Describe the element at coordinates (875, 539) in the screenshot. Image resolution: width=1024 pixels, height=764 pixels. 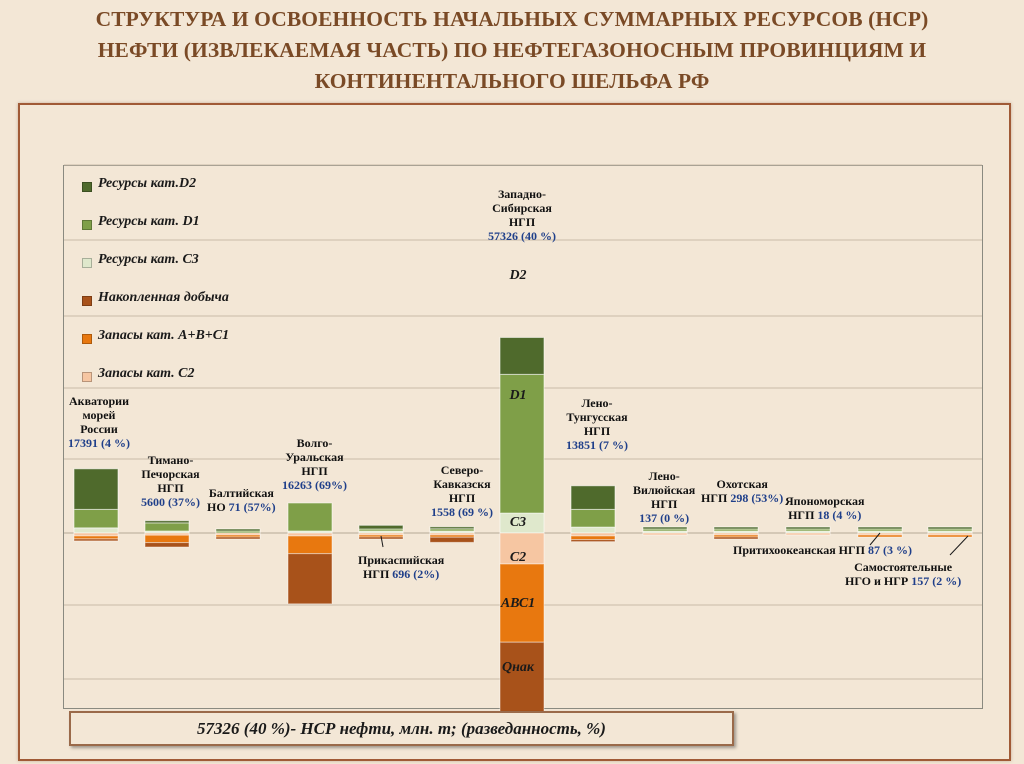
I see `leader-line` at that location.